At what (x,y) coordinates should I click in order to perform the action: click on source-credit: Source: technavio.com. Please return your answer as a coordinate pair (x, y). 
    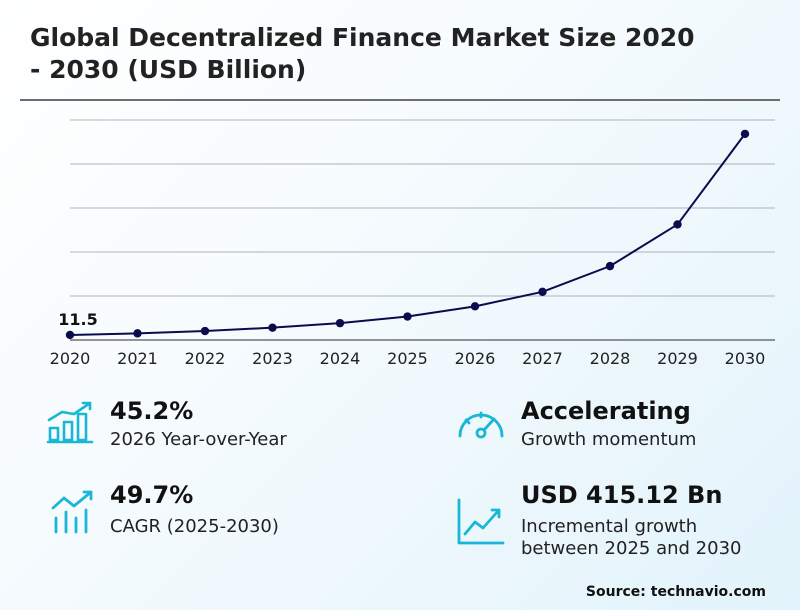
    Looking at the image, I should click on (675, 592).